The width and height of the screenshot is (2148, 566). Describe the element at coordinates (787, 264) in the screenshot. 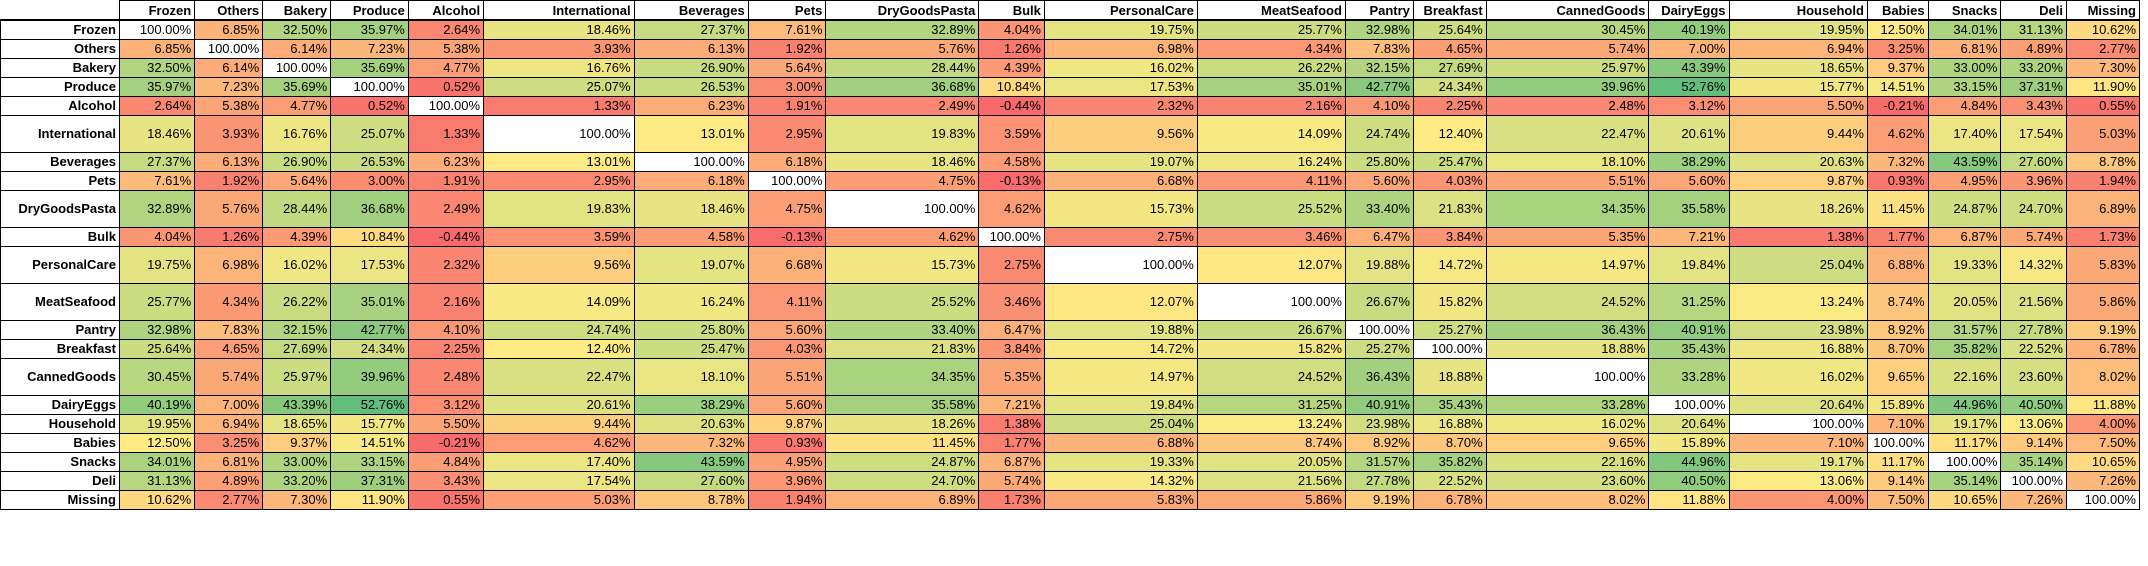

I see `heatmap-cell: 6.68%` at that location.